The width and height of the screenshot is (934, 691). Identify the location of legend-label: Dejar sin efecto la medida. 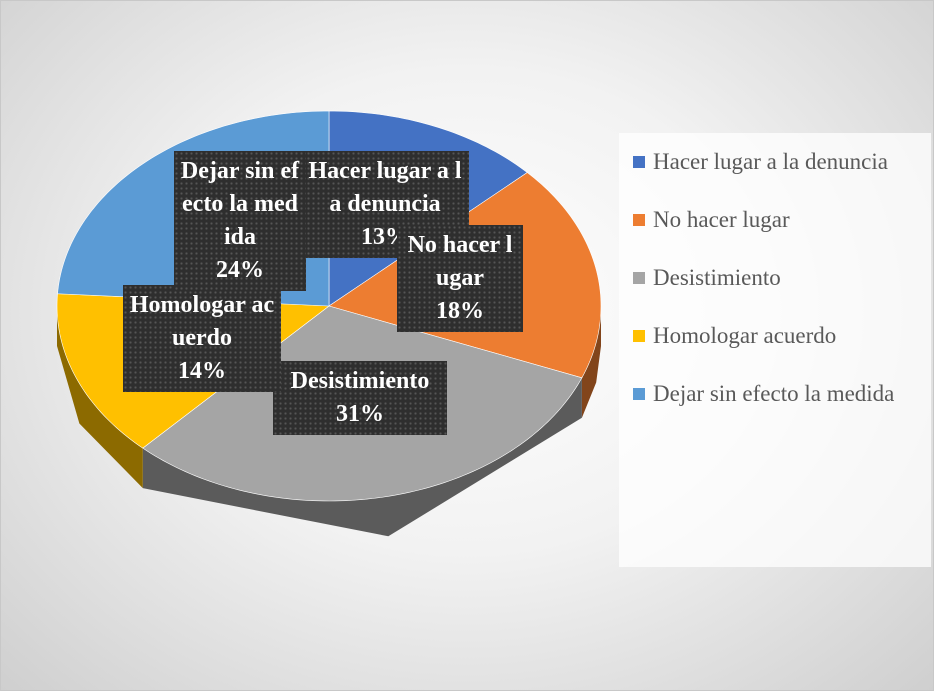
(774, 393).